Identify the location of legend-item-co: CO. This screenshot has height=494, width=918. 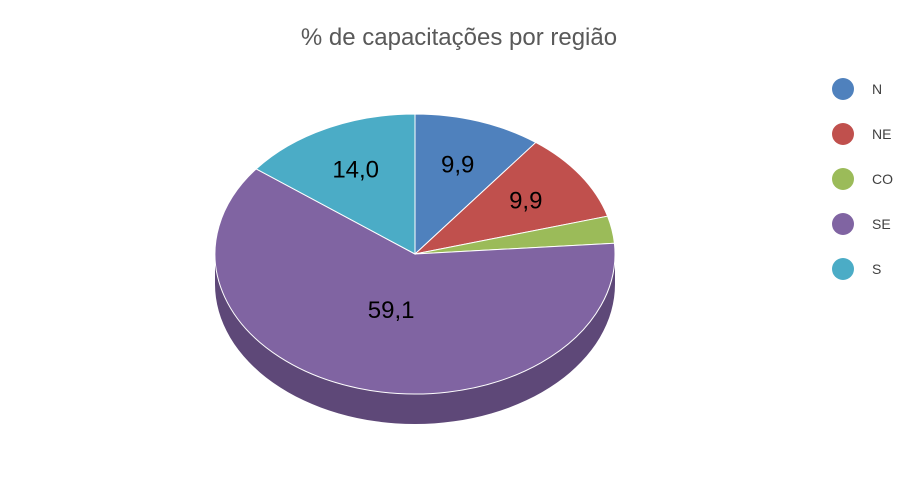
(872, 178).